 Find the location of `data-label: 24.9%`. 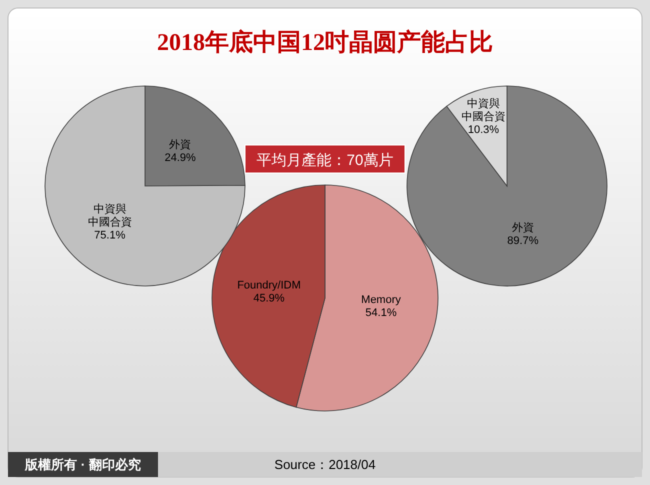

data-label: 24.9% is located at coordinates (180, 158).